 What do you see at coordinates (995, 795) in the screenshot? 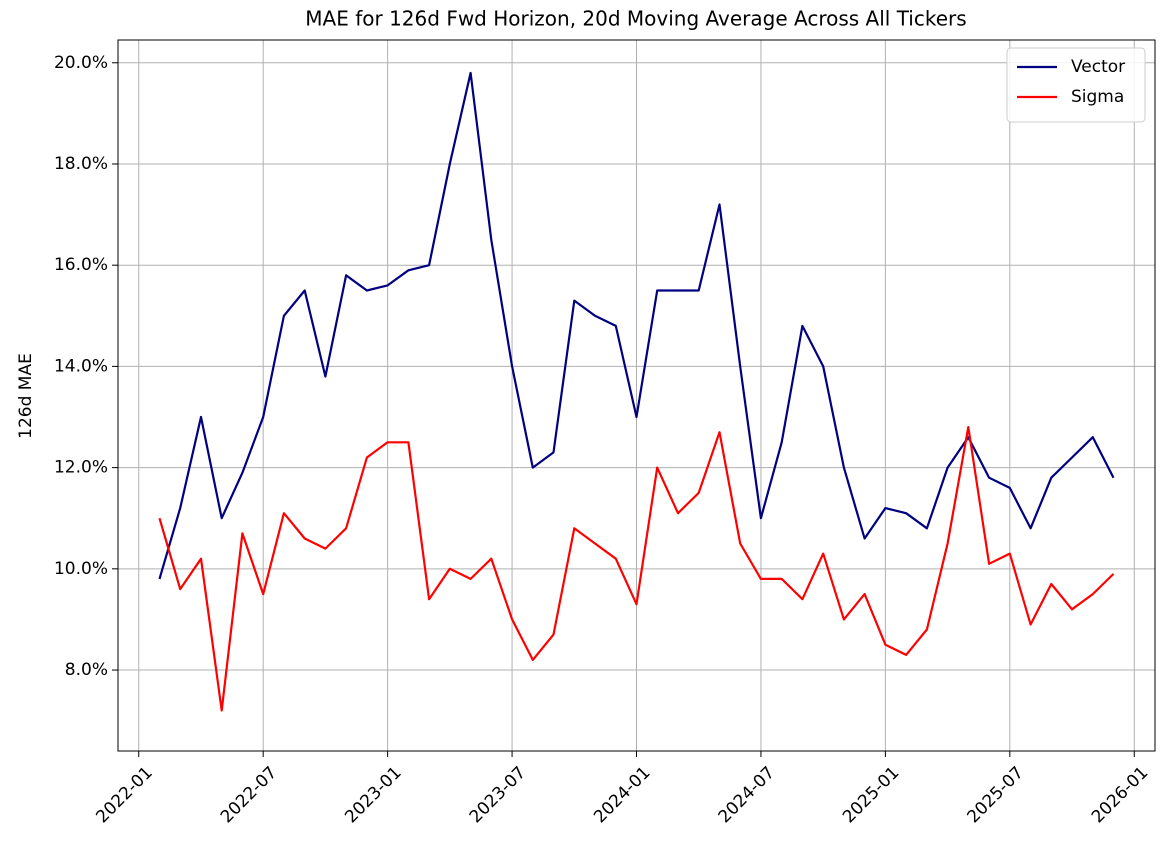
I see `x-tick-label: 2025-07` at bounding box center [995, 795].